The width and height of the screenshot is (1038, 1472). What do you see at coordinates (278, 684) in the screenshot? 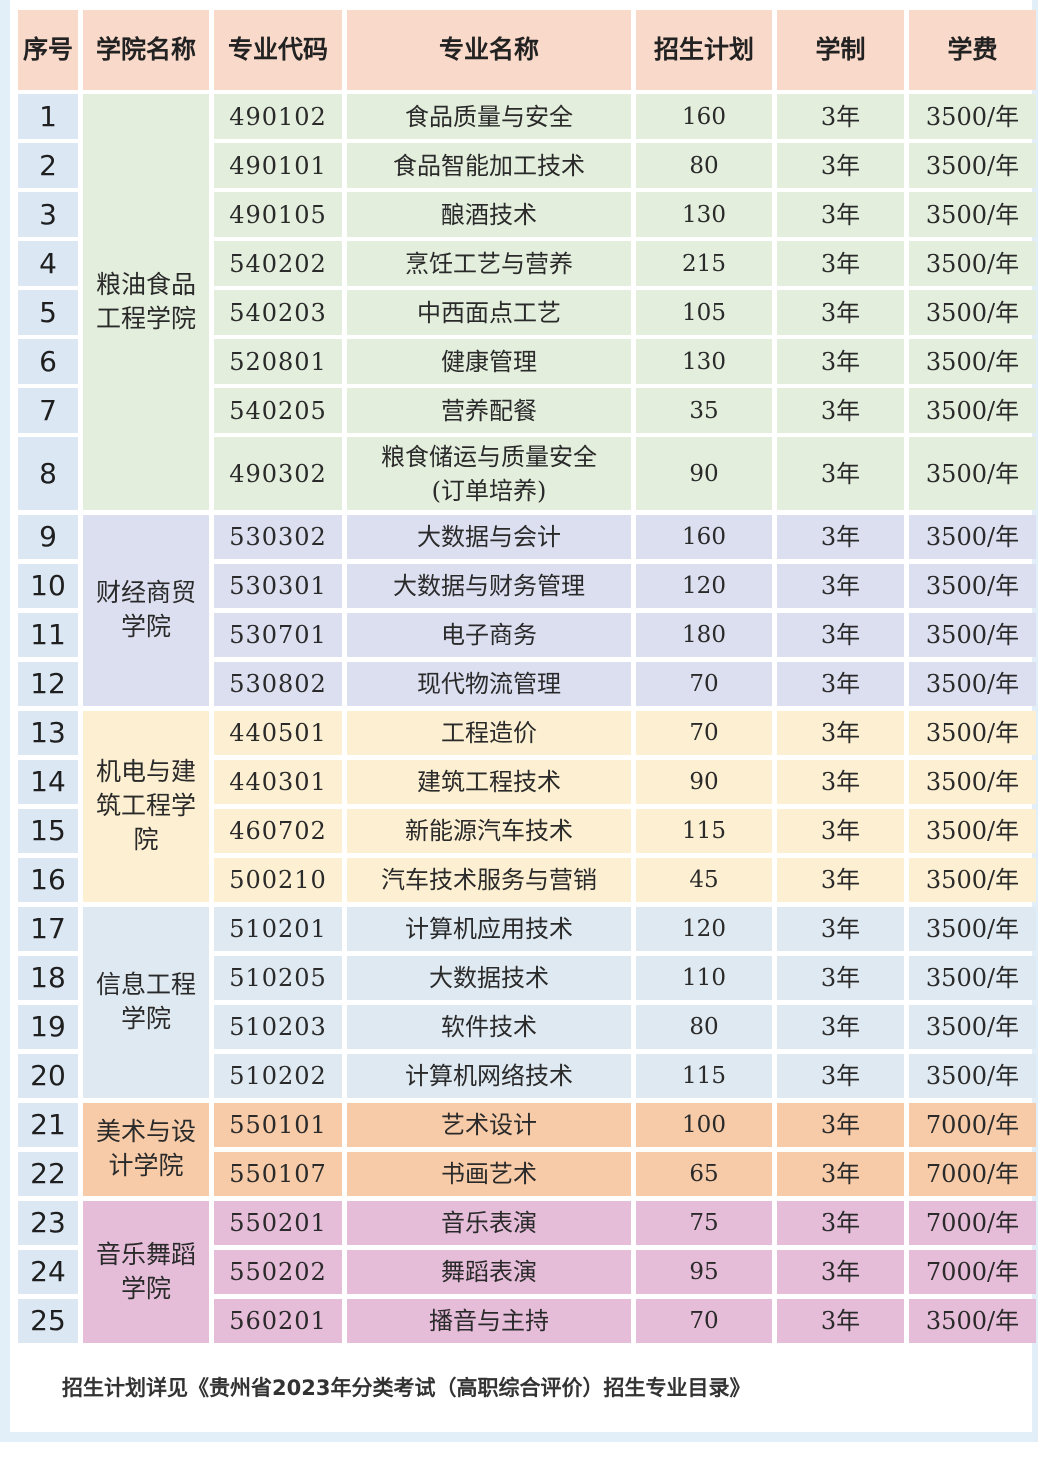
I see `cell-code: 530802` at bounding box center [278, 684].